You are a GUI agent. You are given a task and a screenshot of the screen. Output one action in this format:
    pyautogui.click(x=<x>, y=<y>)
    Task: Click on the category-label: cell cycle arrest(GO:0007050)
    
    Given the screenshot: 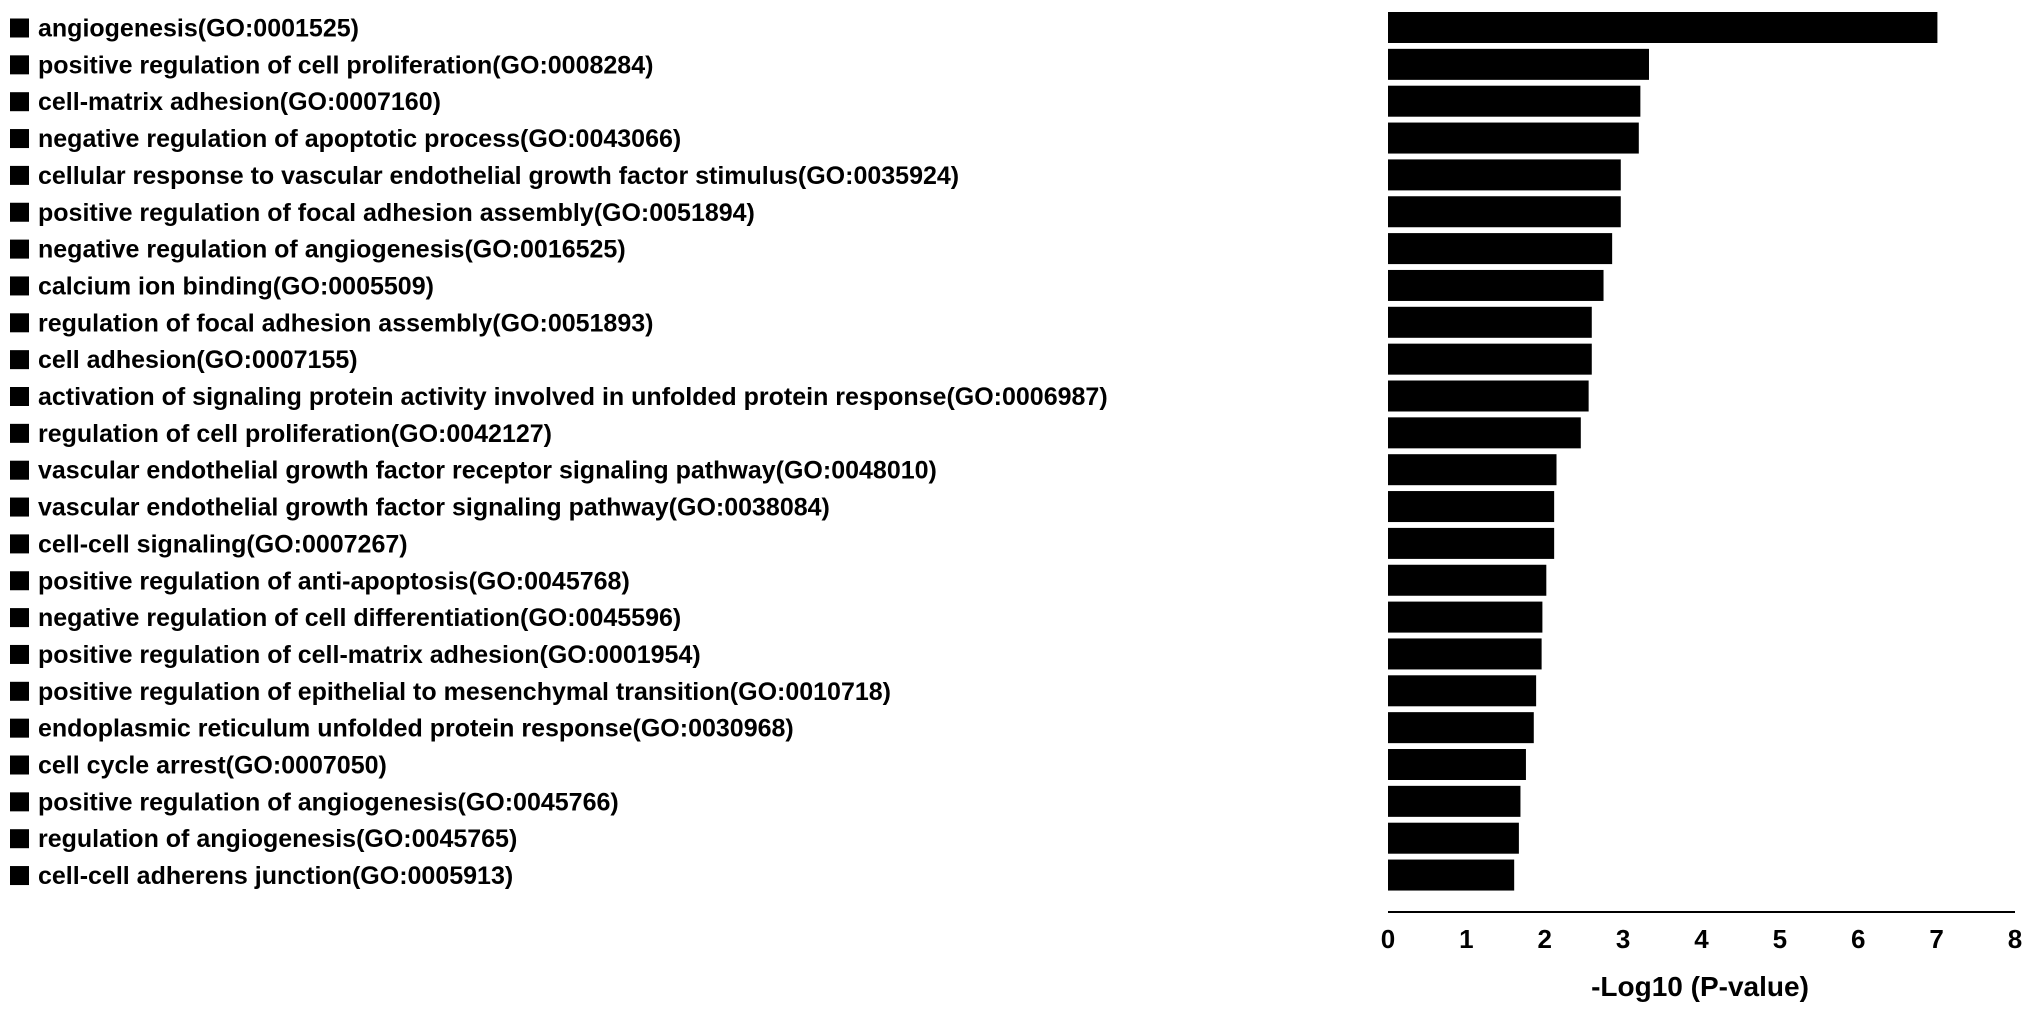 What is the action you would take?
    pyautogui.click(x=212, y=766)
    